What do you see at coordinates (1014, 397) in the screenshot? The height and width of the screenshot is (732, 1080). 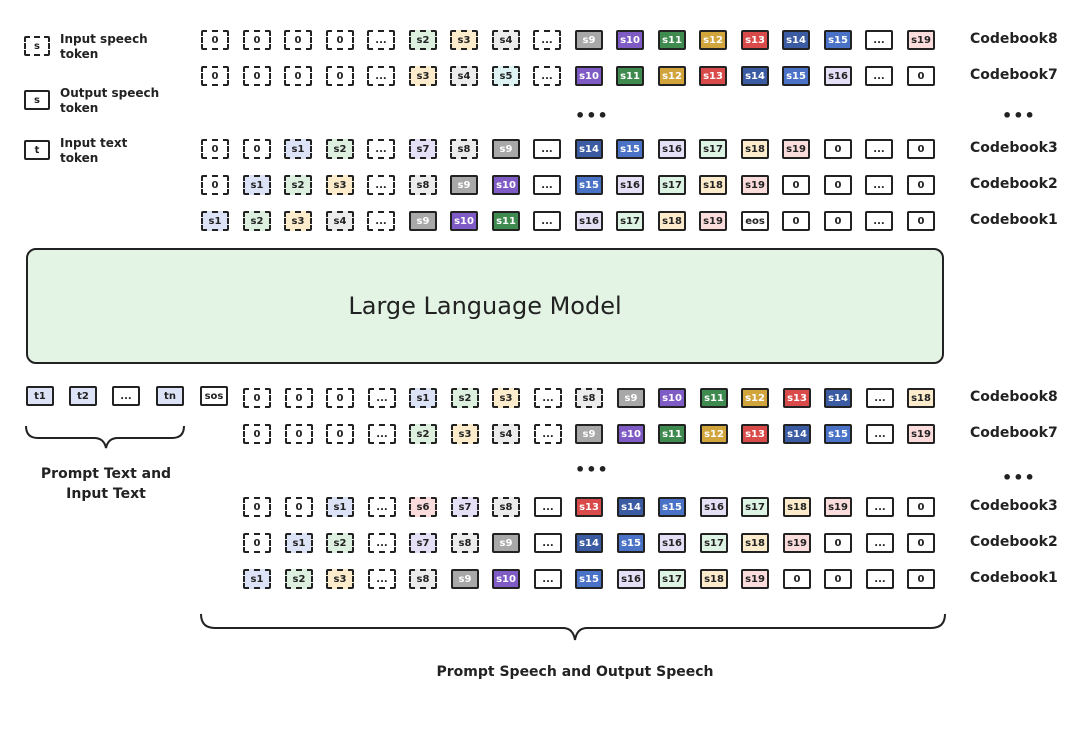 I see `codebook-label: Codebook8` at bounding box center [1014, 397].